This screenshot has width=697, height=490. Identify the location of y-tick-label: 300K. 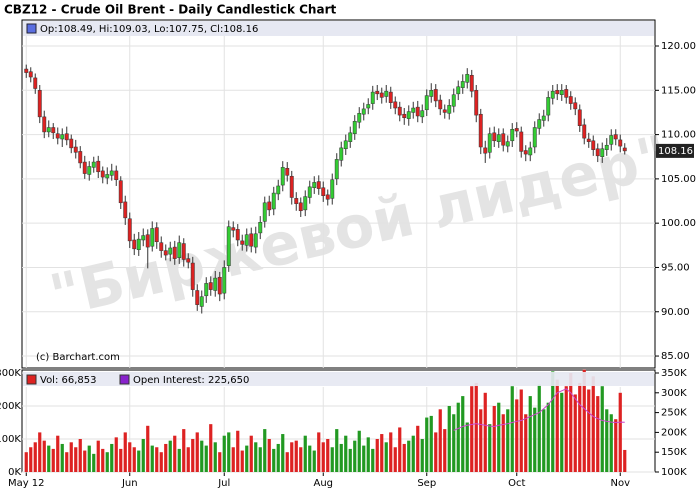
(10, 373).